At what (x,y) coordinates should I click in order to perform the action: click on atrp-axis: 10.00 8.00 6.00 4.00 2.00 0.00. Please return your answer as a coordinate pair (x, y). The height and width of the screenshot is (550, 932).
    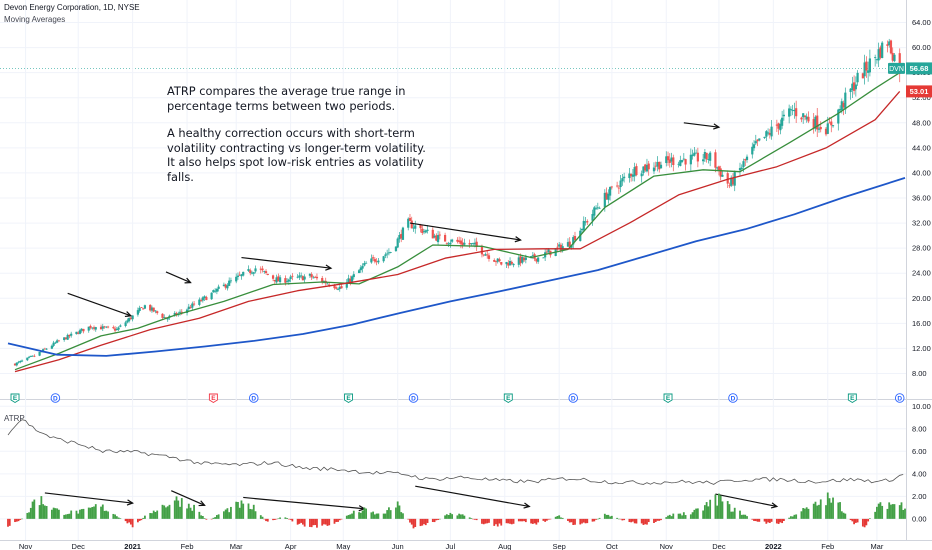
    Looking at the image, I should click on (921, 463).